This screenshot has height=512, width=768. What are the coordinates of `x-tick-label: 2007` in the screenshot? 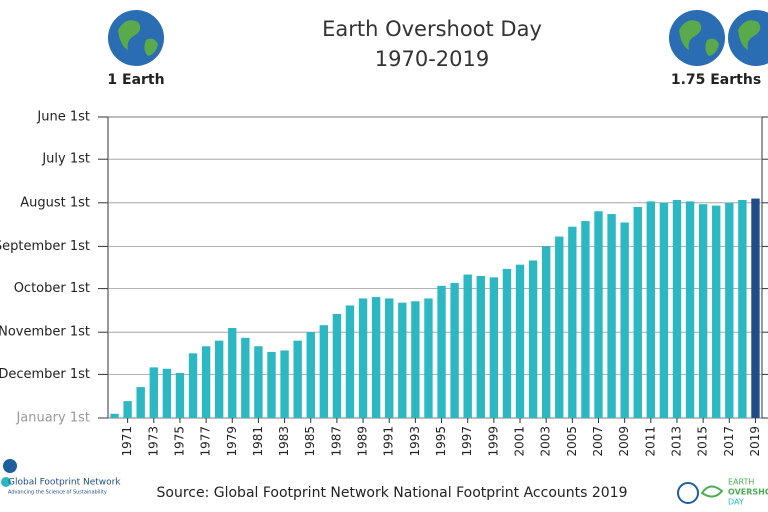 It's located at (598, 441).